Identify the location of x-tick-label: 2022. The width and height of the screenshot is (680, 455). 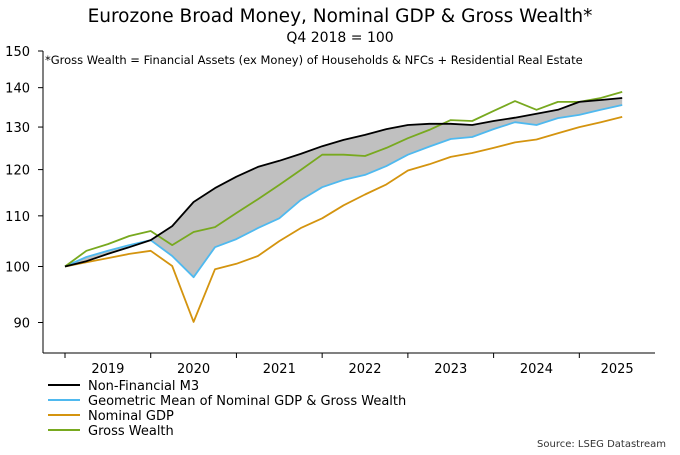
(364, 369).